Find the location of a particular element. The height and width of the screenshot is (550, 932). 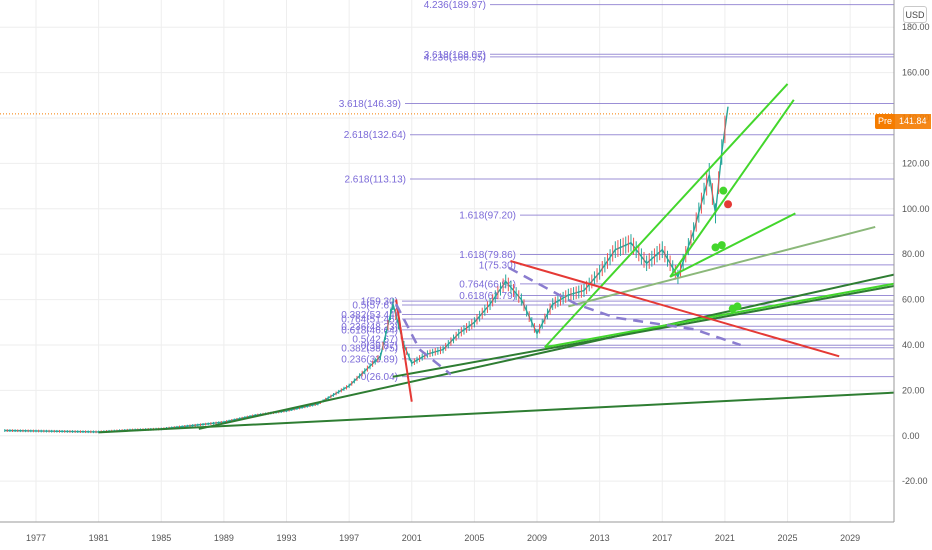

fib-level-label: 0.618(61.79) is located at coordinates (487, 296).